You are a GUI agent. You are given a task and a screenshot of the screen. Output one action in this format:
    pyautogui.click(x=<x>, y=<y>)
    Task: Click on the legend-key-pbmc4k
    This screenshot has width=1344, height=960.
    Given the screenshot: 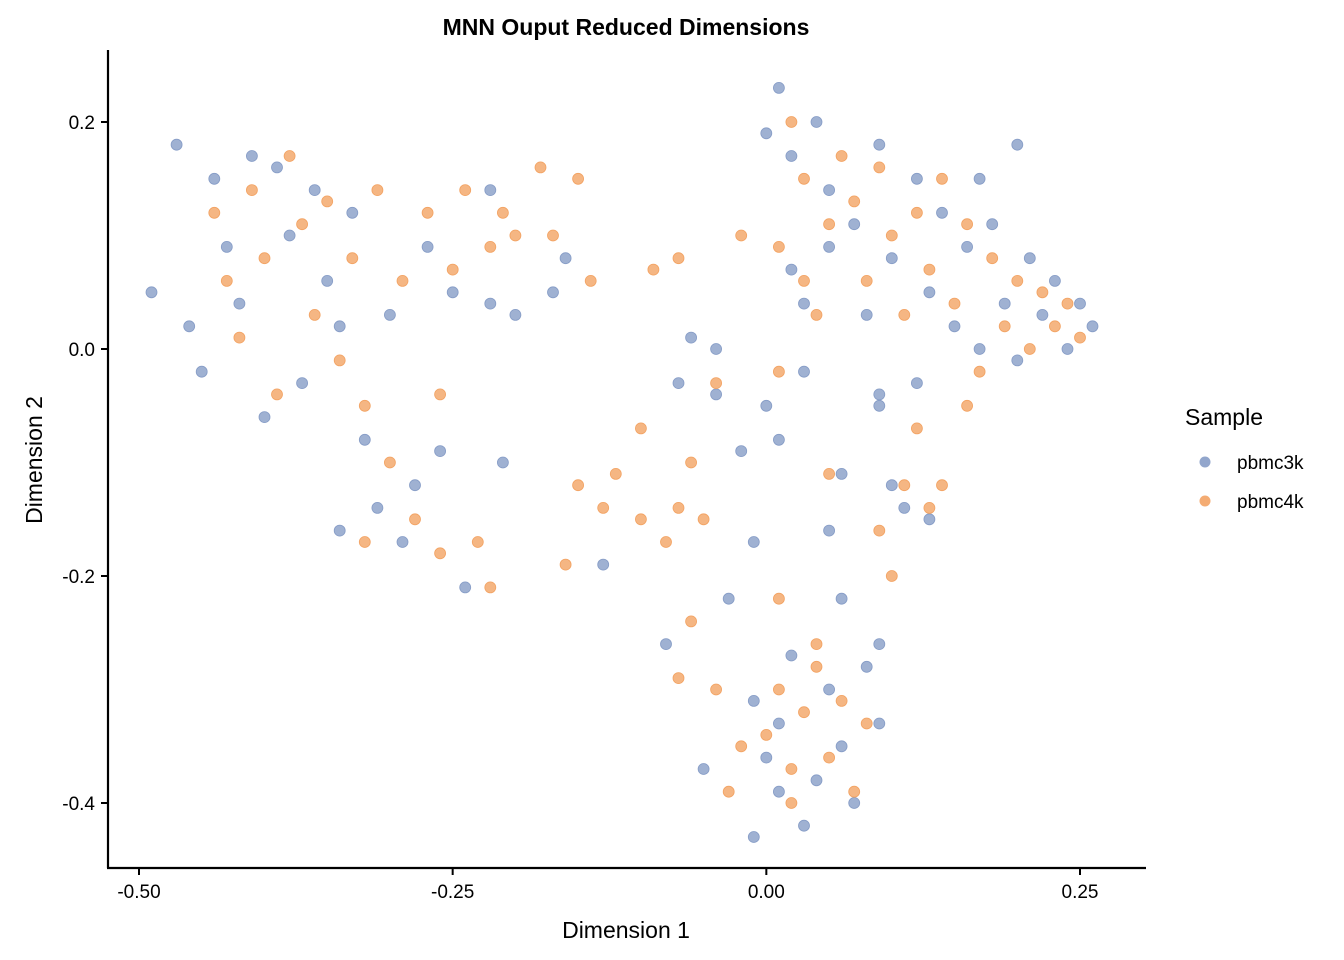 What is the action you would take?
    pyautogui.click(x=1205, y=501)
    